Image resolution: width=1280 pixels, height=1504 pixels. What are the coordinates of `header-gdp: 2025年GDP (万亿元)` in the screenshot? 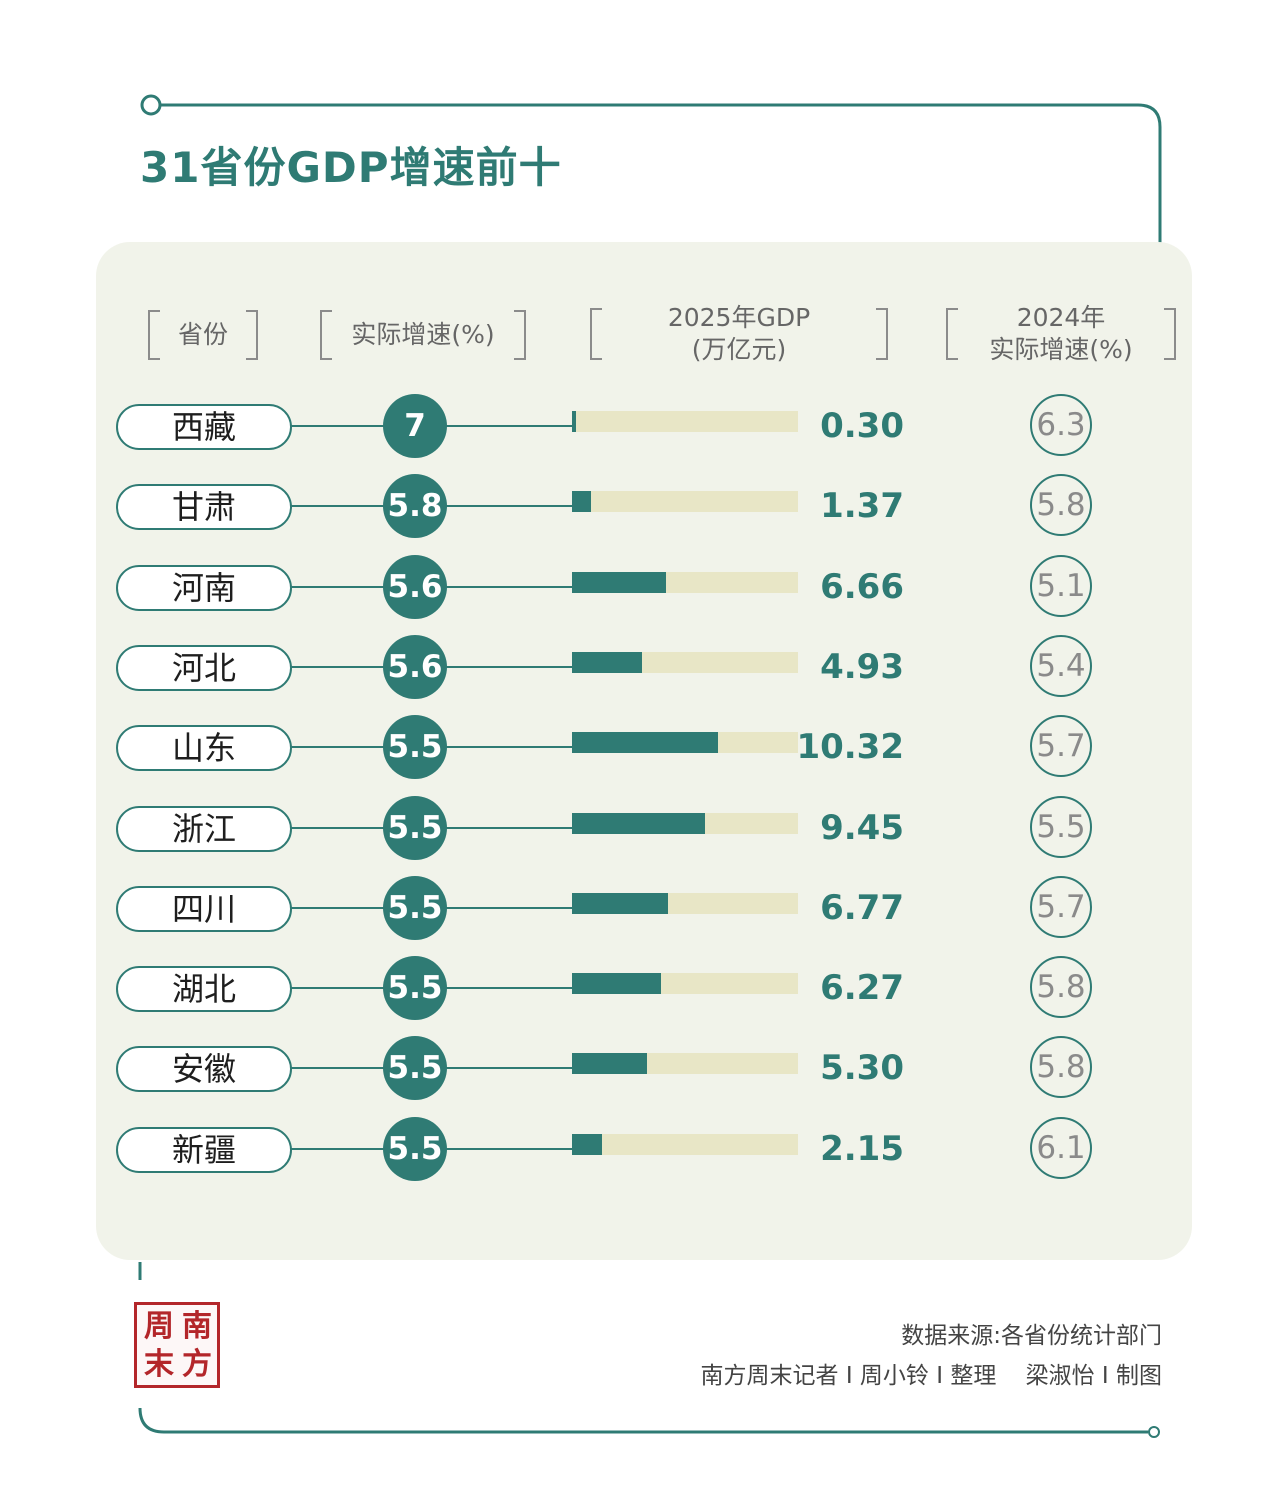 It's located at (739, 333).